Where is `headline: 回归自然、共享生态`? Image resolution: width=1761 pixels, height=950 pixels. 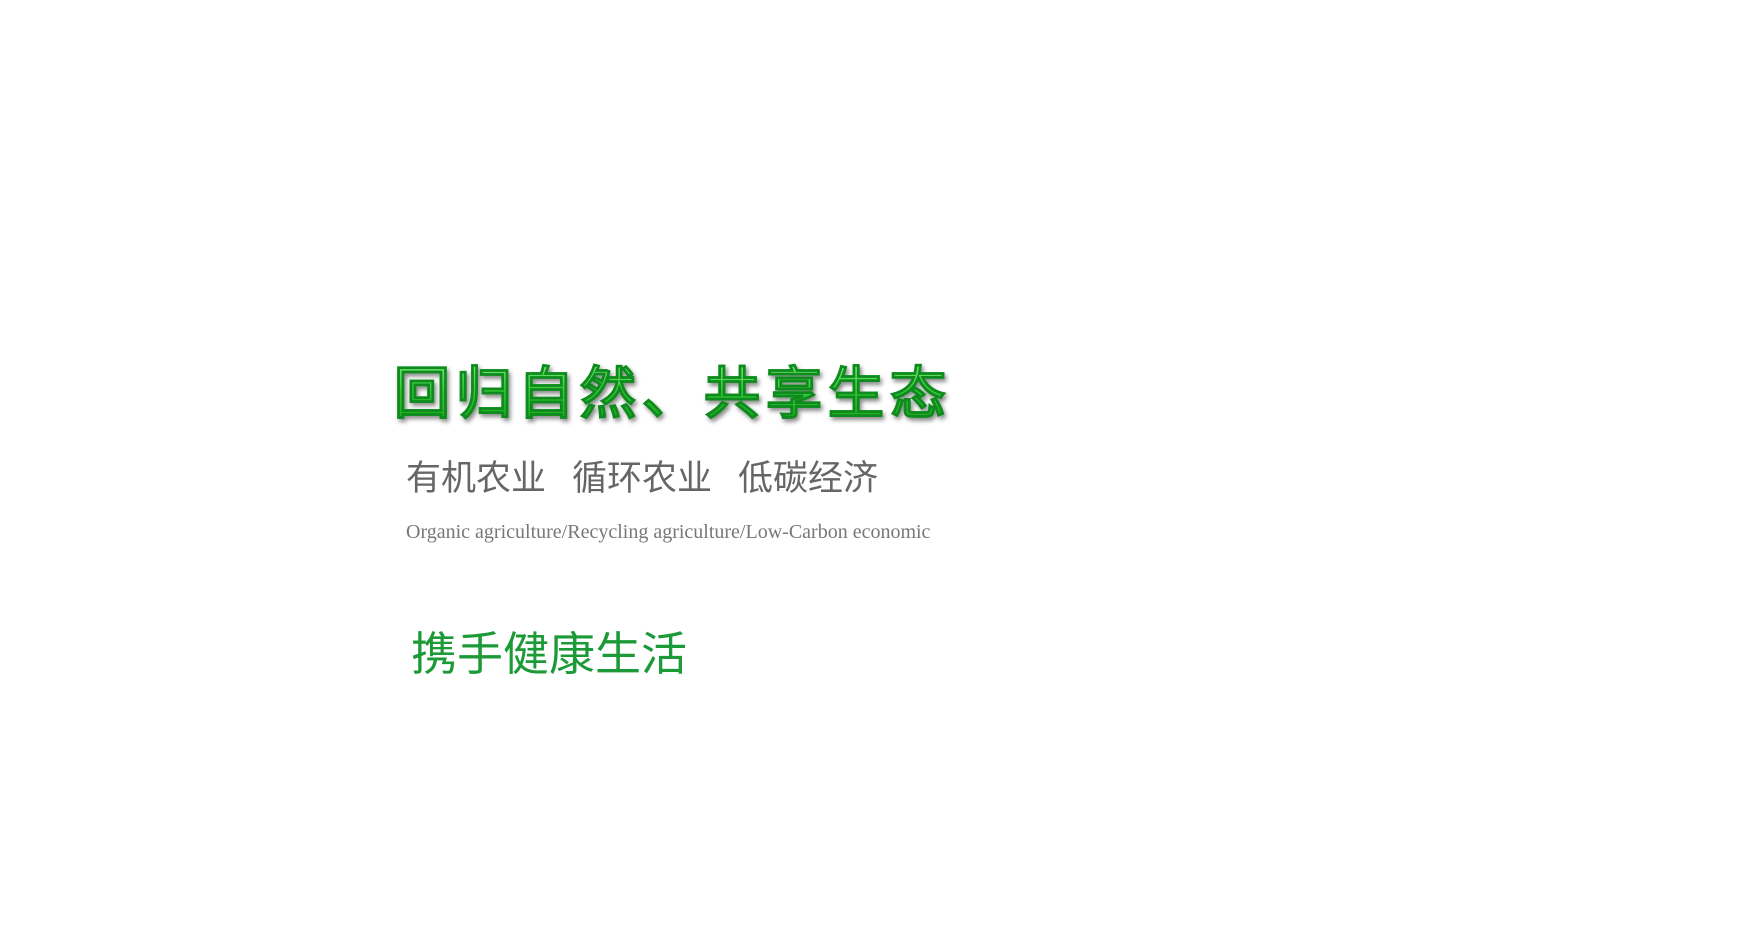 headline: 回归自然、共享生态 is located at coordinates (673, 395).